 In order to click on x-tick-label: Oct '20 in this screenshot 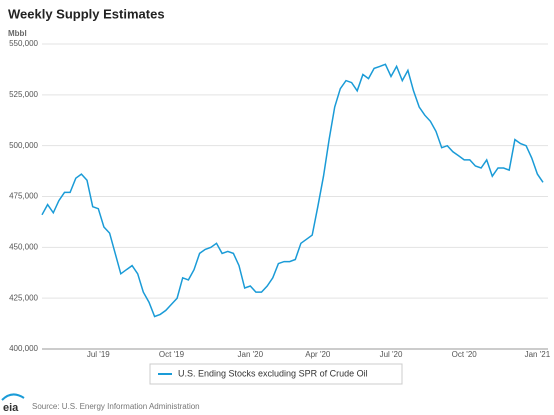, I will do `click(465, 354)`.